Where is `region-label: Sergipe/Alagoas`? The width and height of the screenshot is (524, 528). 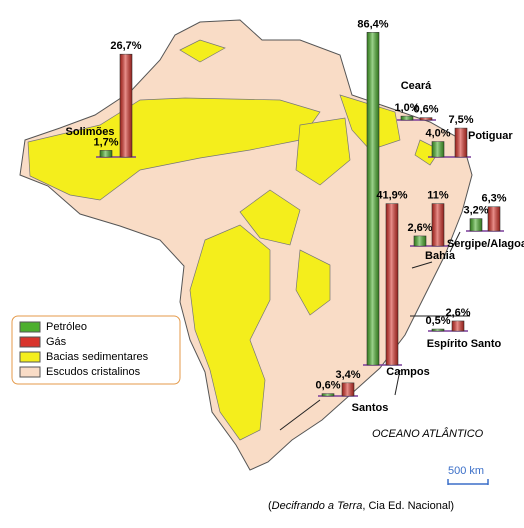 region-label: Sergipe/Alagoas is located at coordinates (485, 244).